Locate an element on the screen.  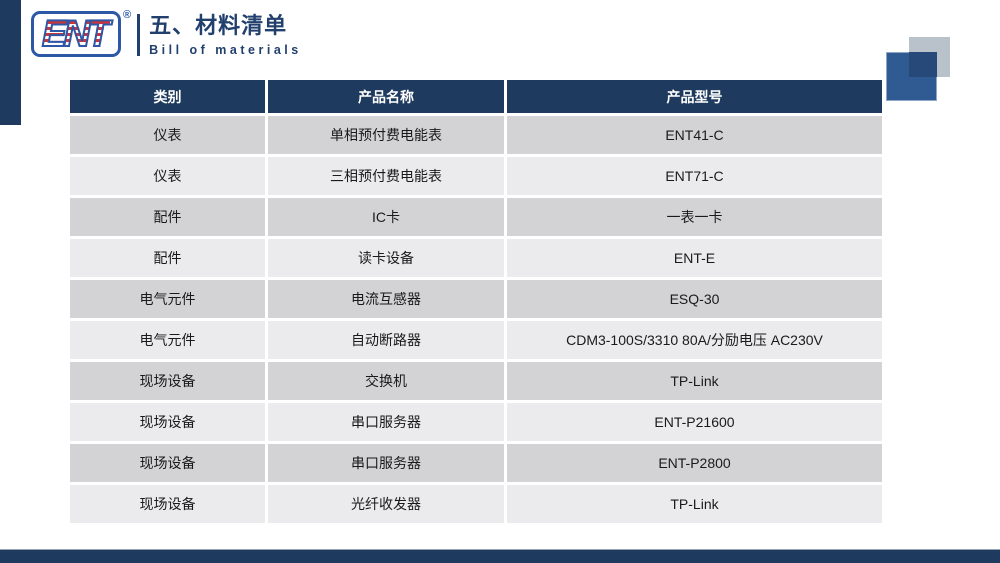
footer-bar is located at coordinates (500, 556).